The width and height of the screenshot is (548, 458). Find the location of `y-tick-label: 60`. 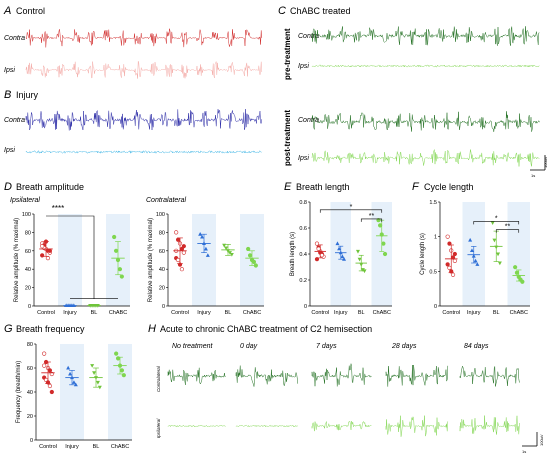

y-tick-label: 60 is located at coordinates (162, 252).